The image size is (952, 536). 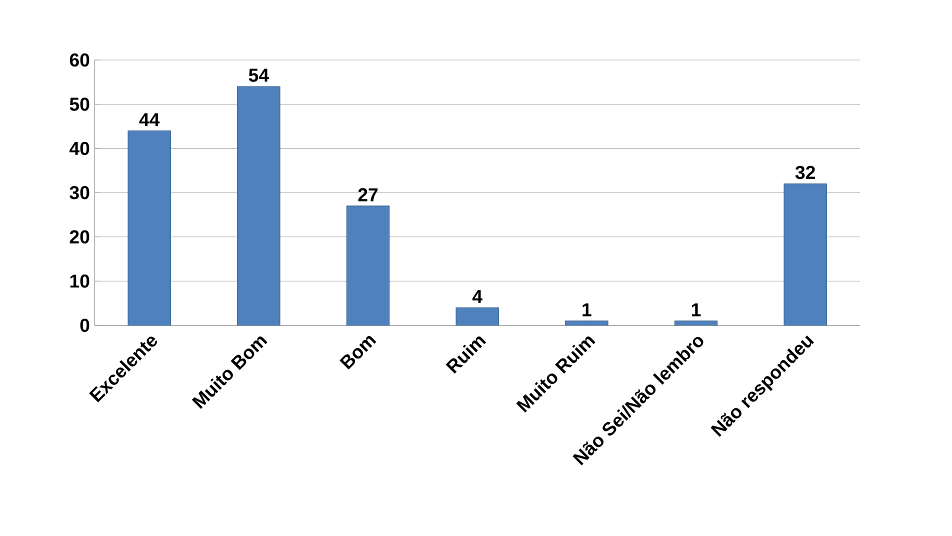 I want to click on y-tick-label: 0, so click(x=85, y=325).